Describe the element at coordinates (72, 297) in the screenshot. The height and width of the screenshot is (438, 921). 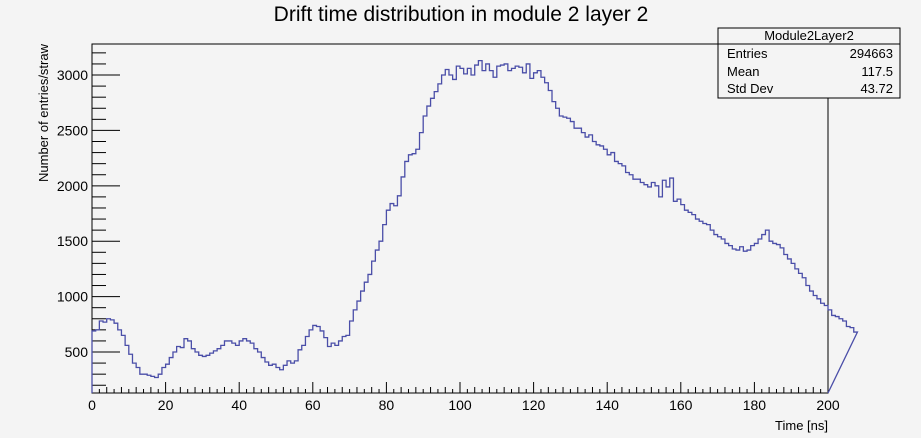
I see `y-tick-label: 1000` at that location.